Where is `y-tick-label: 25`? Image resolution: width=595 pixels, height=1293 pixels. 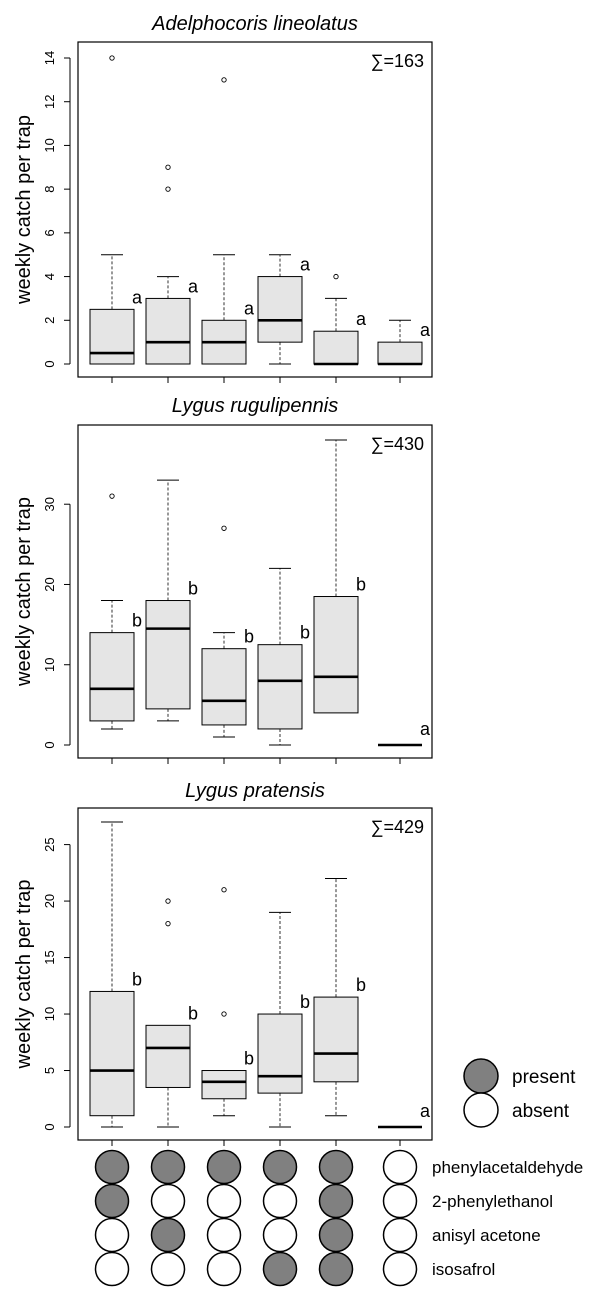 y-tick-label: 25 is located at coordinates (49, 844).